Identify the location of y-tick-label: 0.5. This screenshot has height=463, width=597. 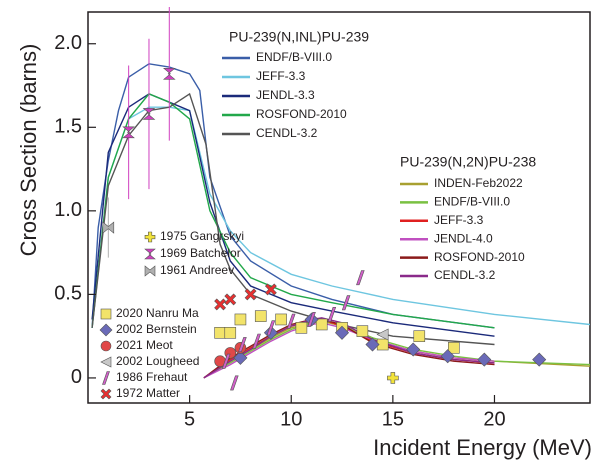
(68, 294).